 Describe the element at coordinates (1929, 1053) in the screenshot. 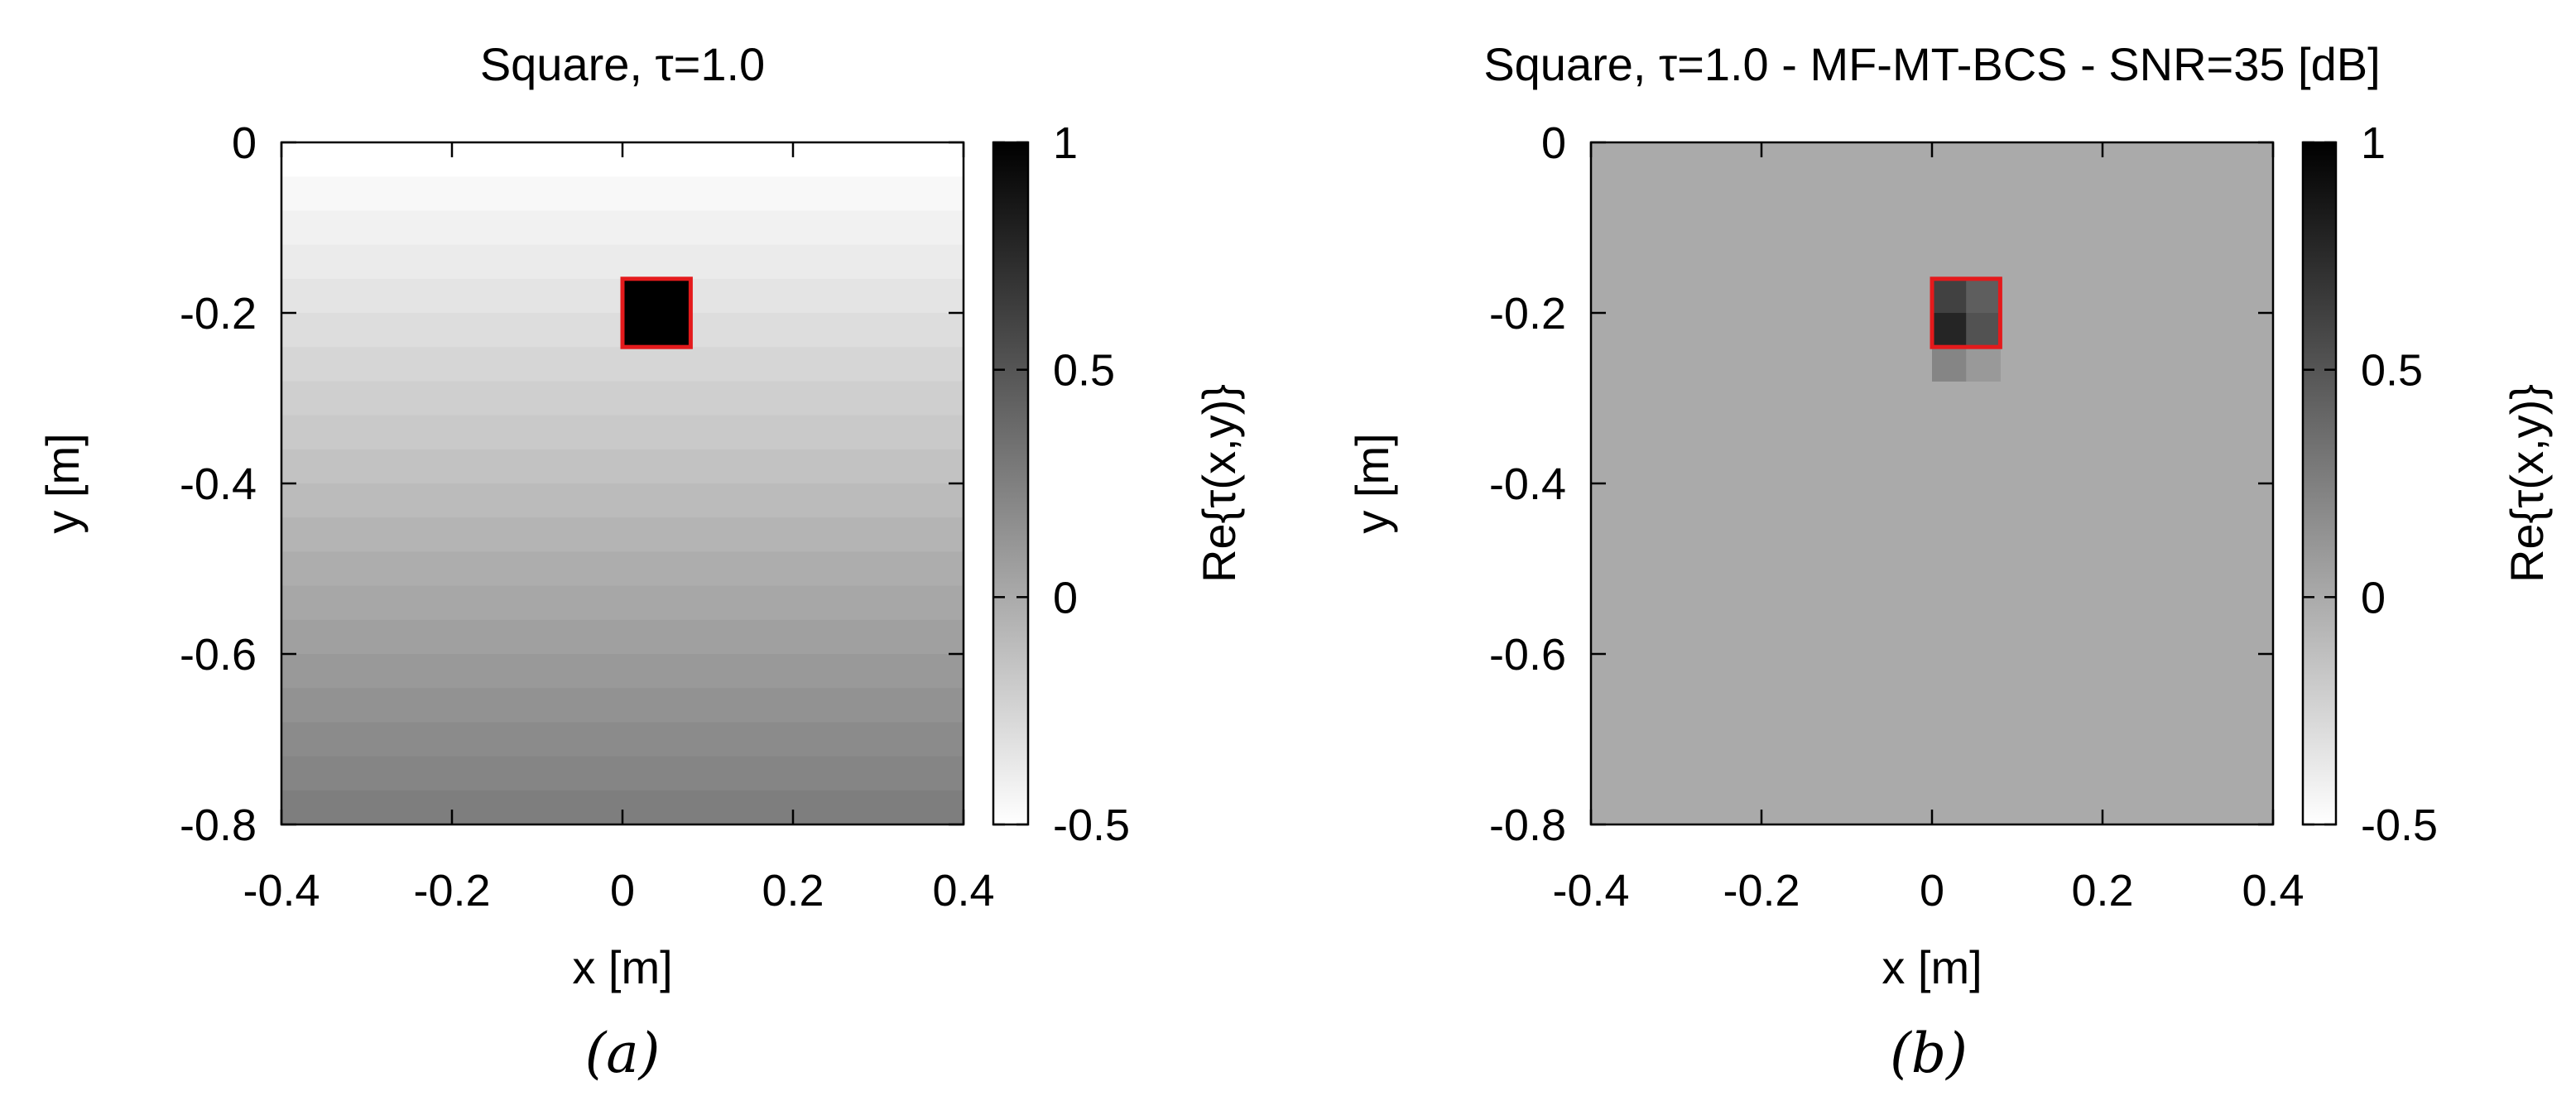

I see `panel-caption: (b)` at that location.